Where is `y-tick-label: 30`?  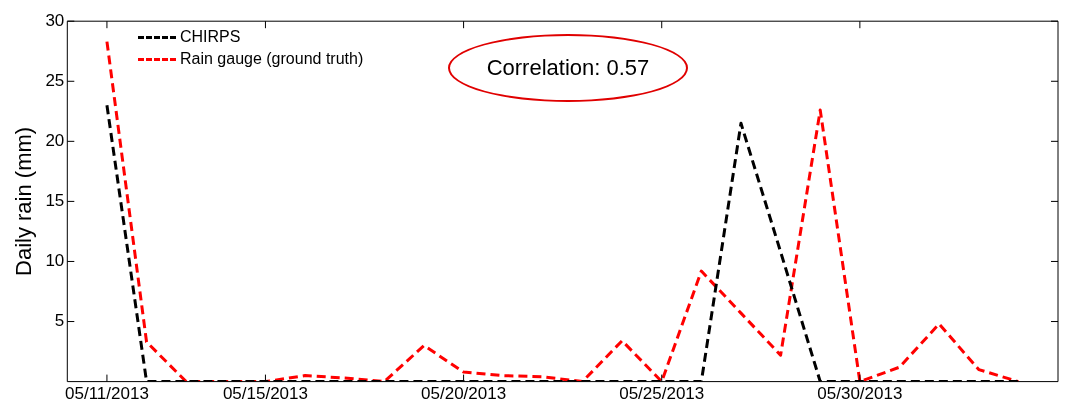
y-tick-label: 30 is located at coordinates (55, 20).